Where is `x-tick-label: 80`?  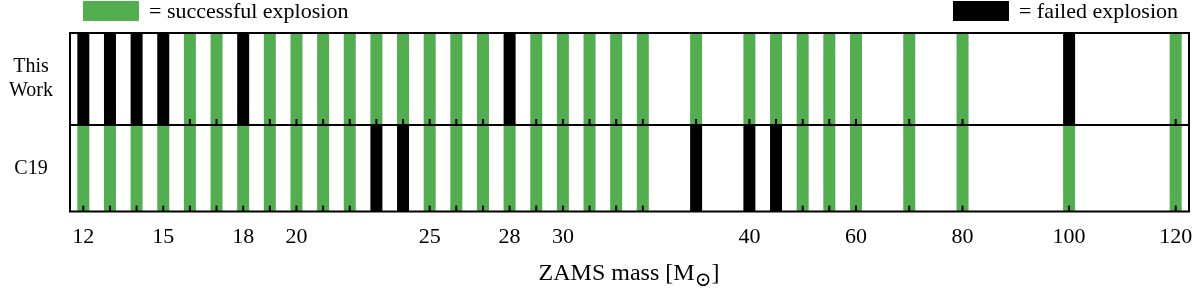 x-tick-label: 80 is located at coordinates (962, 235).